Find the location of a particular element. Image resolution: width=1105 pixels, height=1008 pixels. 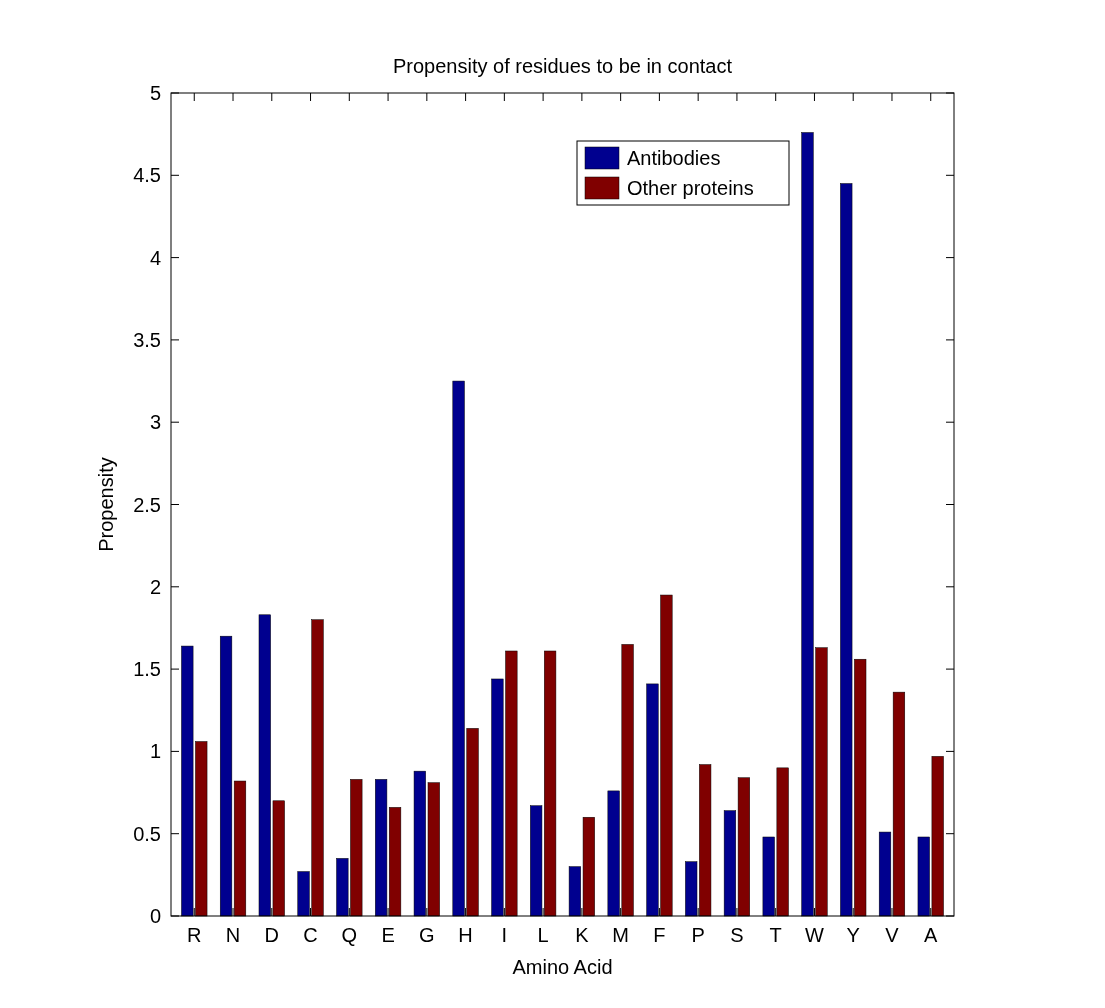

x-tick-label: F is located at coordinates (659, 935).